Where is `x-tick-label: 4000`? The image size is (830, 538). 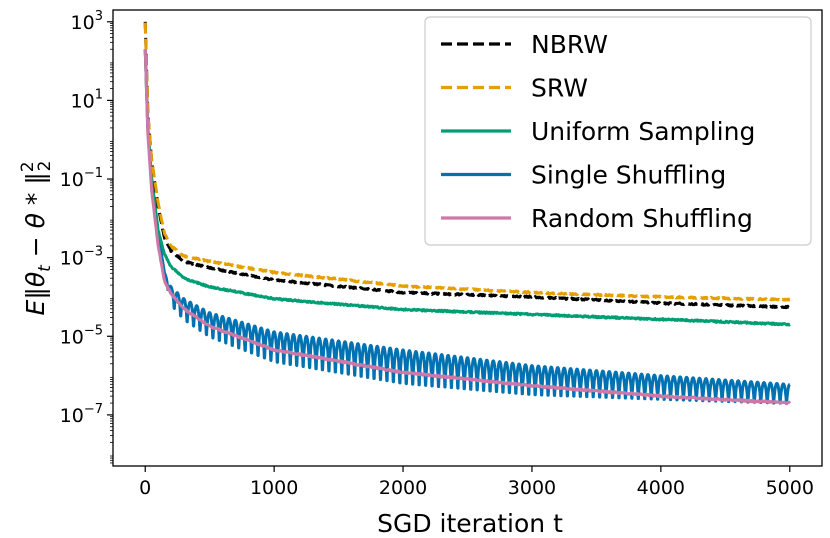 x-tick-label: 4000 is located at coordinates (661, 488).